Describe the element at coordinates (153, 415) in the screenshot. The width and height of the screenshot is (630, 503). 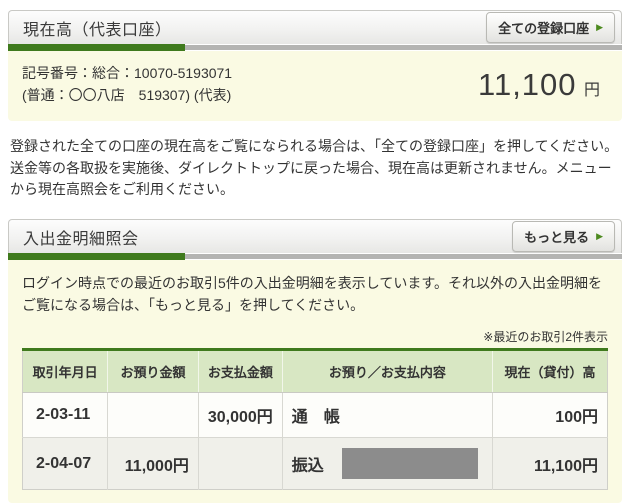
I see `deposit-amount` at that location.